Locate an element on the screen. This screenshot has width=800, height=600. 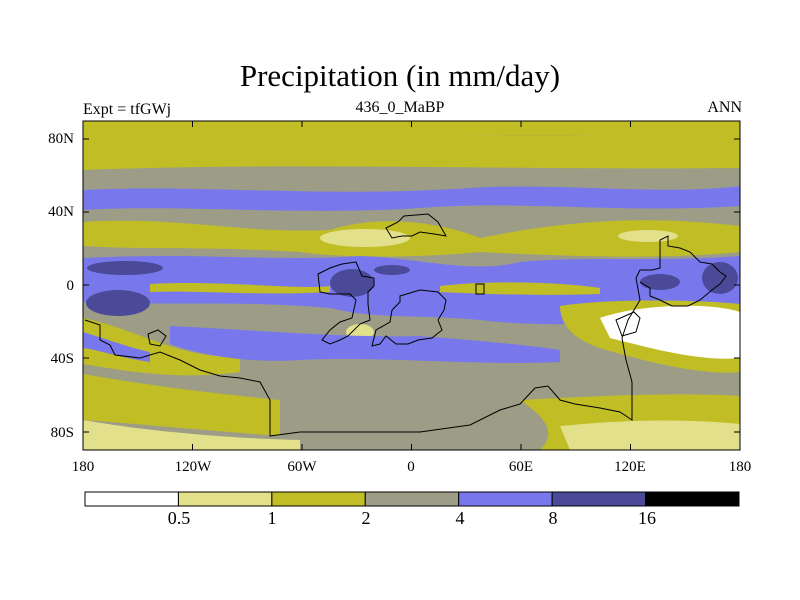
fill-moderate-eq-strip is located at coordinates (240, 288).